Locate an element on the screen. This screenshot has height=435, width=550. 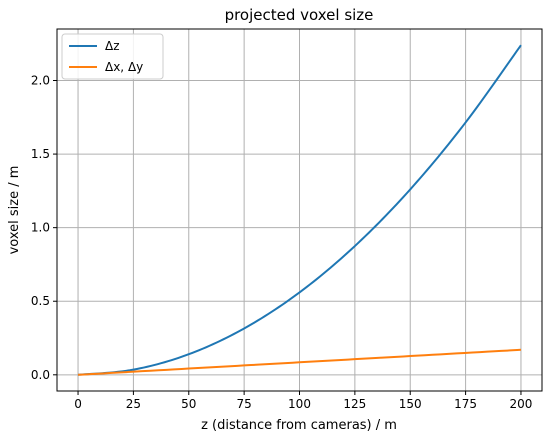
legend-label-dxdy: Δx, Δy is located at coordinates (124, 67).